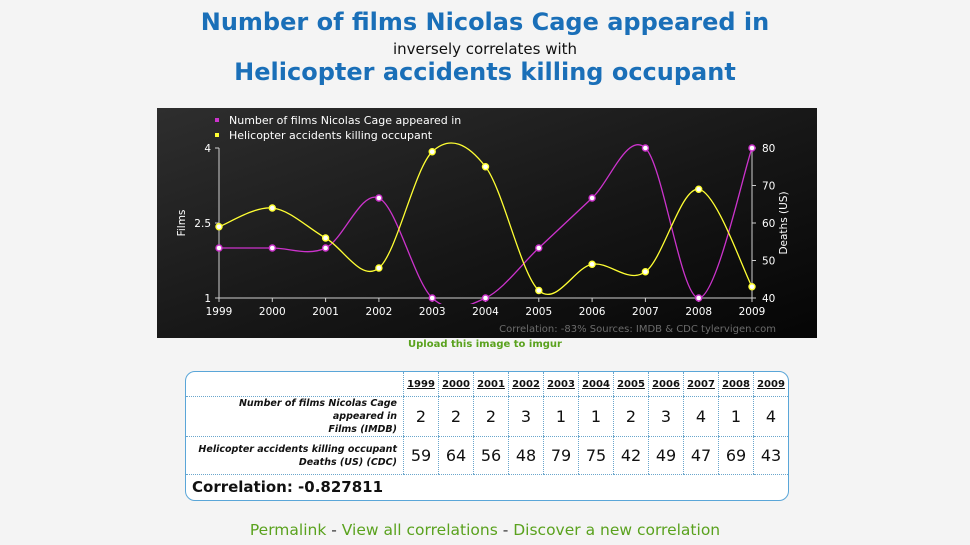 The height and width of the screenshot is (545, 970). I want to click on y-left-tick-label: 4, so click(207, 149).